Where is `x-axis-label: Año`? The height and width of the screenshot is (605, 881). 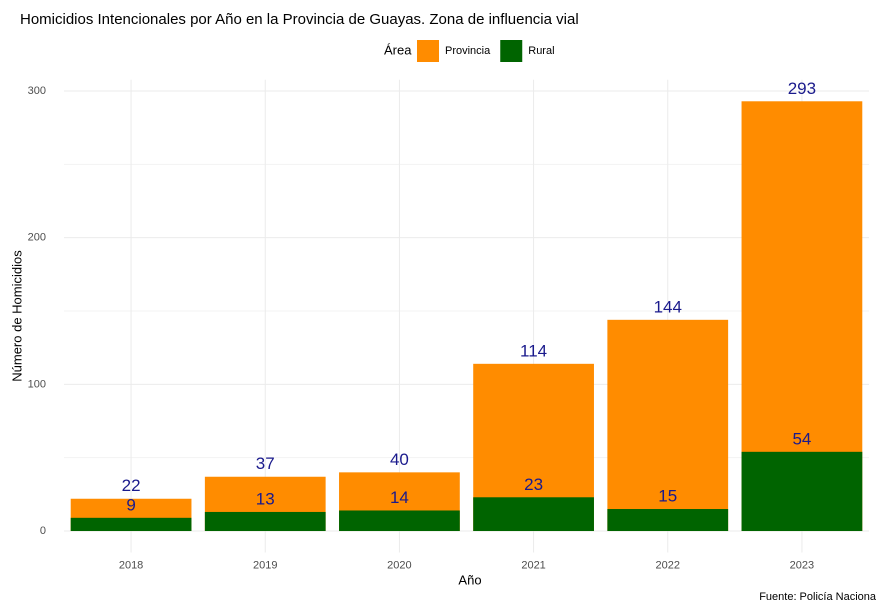
x-axis-label: Año is located at coordinates (469, 579).